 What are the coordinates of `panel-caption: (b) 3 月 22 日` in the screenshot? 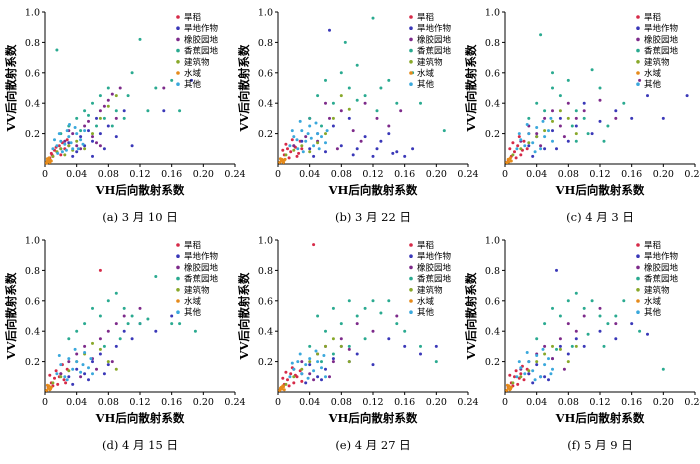 It's located at (373, 217).